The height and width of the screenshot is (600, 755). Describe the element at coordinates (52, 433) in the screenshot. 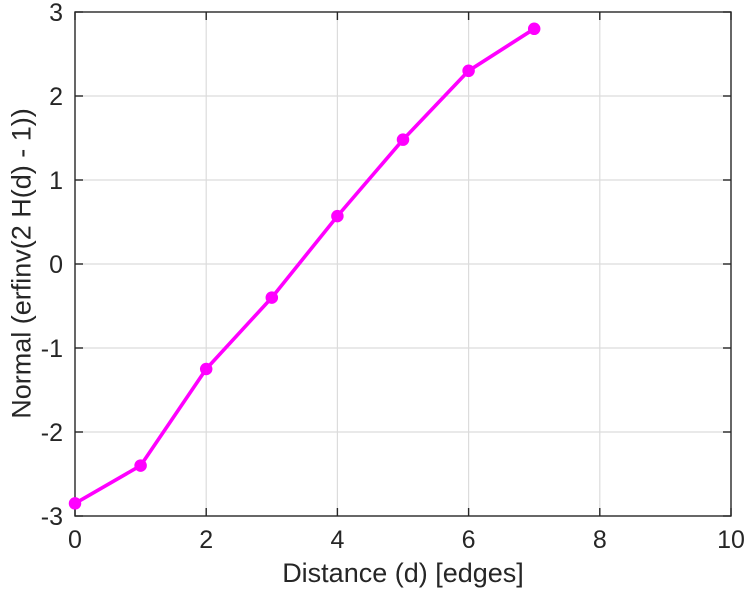

I see `y-tick-label: -2` at that location.